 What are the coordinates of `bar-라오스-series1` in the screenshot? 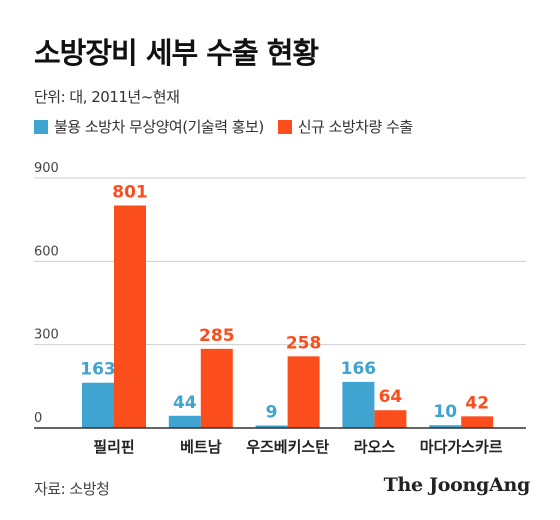 It's located at (358, 404).